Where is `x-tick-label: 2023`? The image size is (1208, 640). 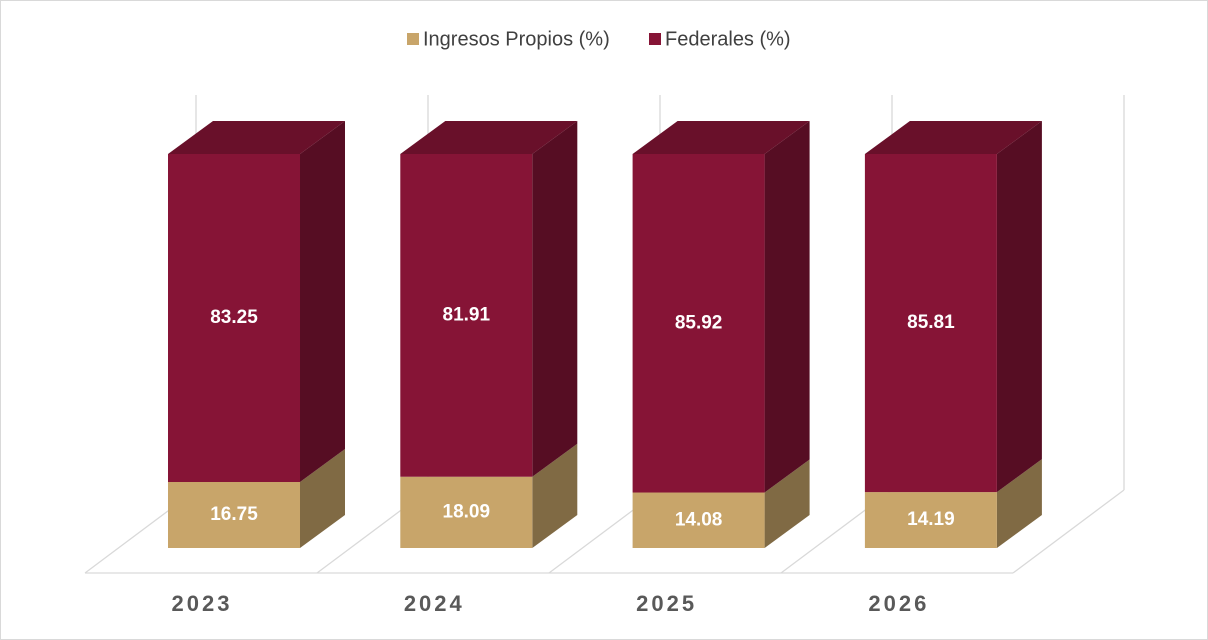 x-tick-label: 2023 is located at coordinates (202, 603).